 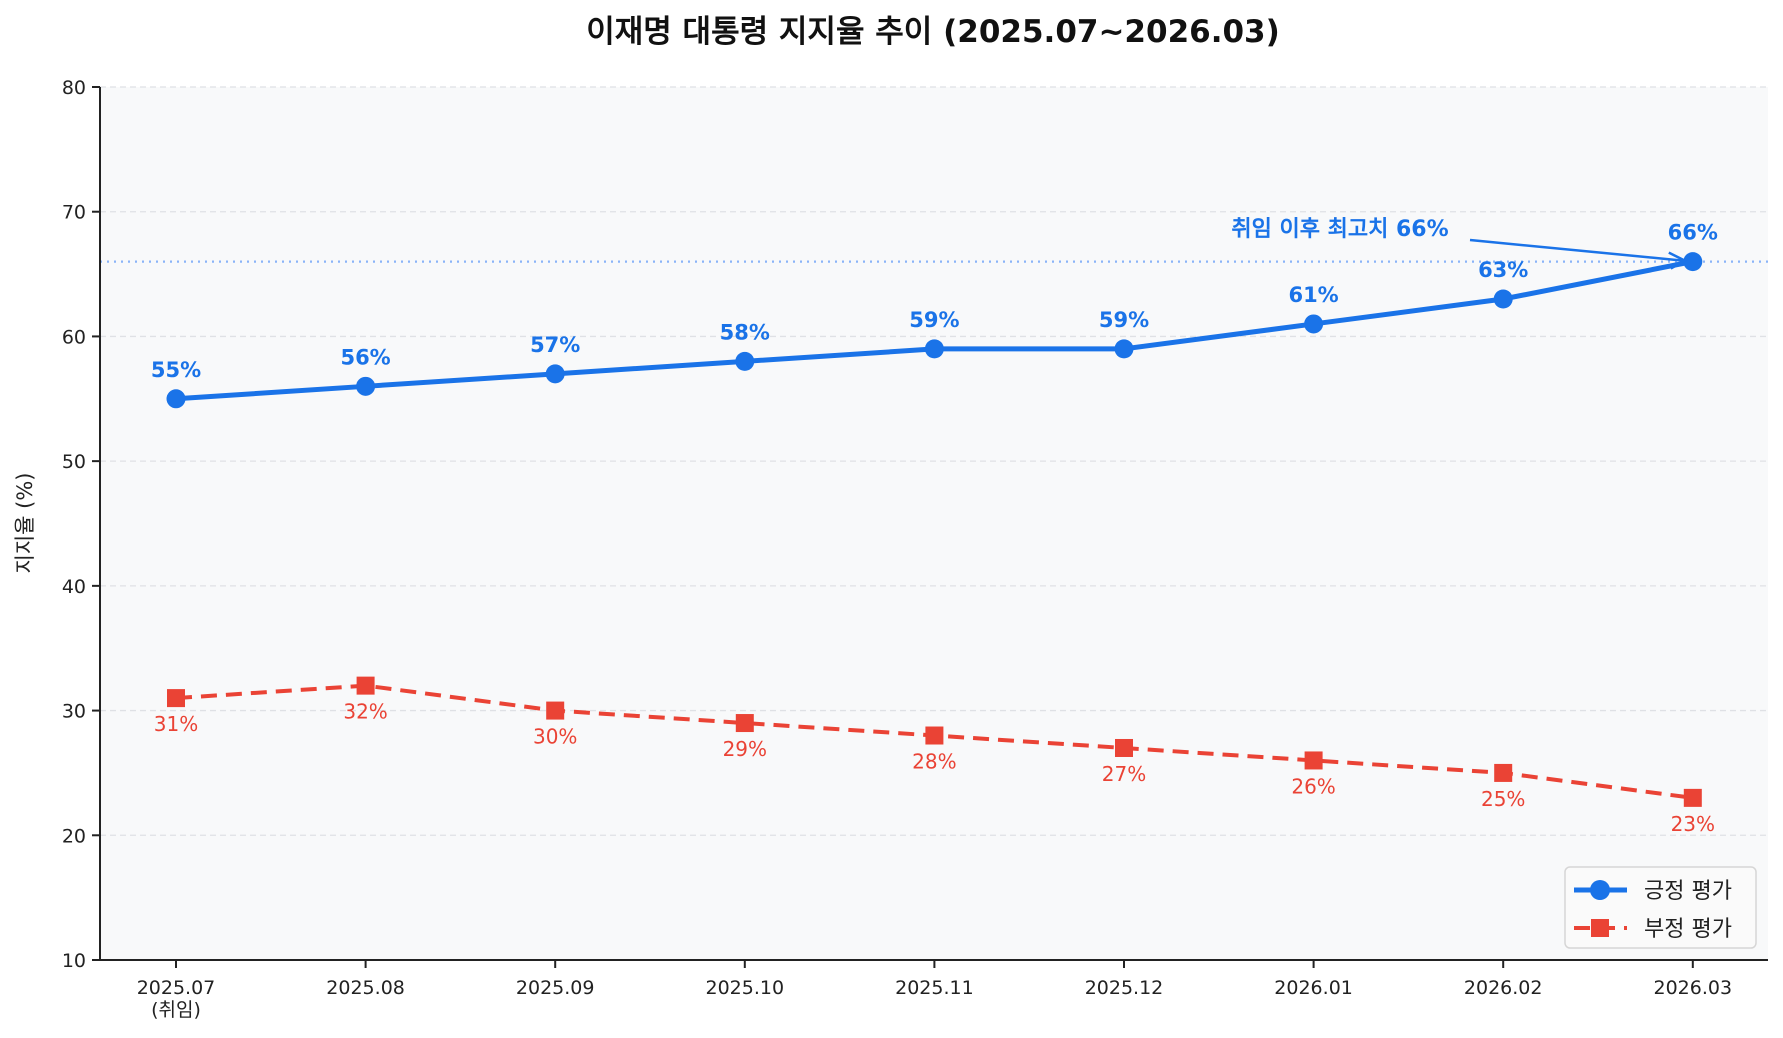 What do you see at coordinates (1339, 229) in the screenshot?
I see `annotation-text: 취임 이후 최고치 66%` at bounding box center [1339, 229].